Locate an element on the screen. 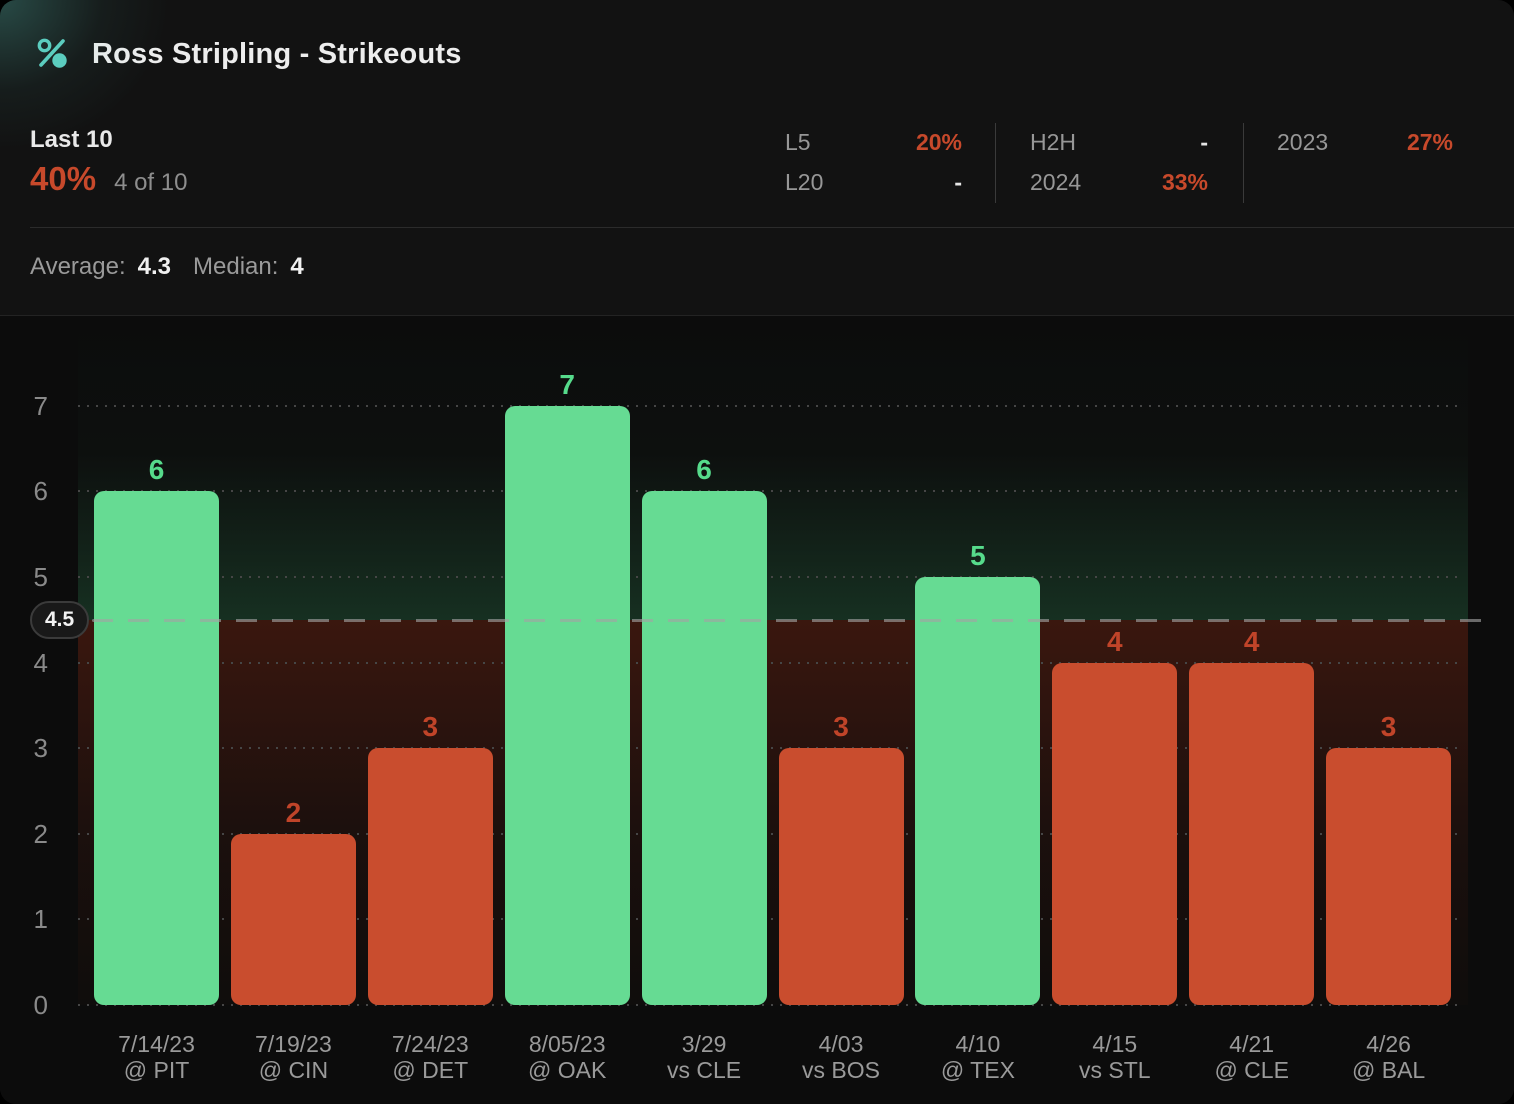  split-row-h2h: H2H - is located at coordinates (1119, 142).